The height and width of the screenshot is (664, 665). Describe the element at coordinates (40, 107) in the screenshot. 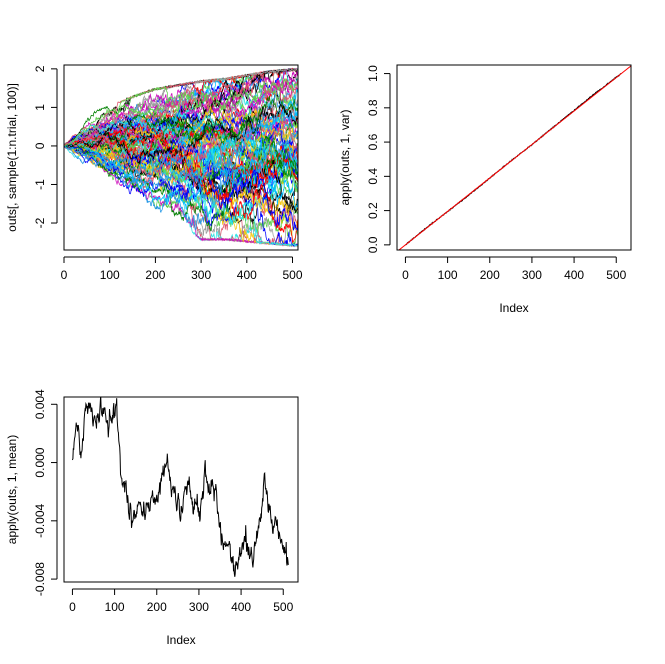

I see `y-tick-label: 1` at that location.